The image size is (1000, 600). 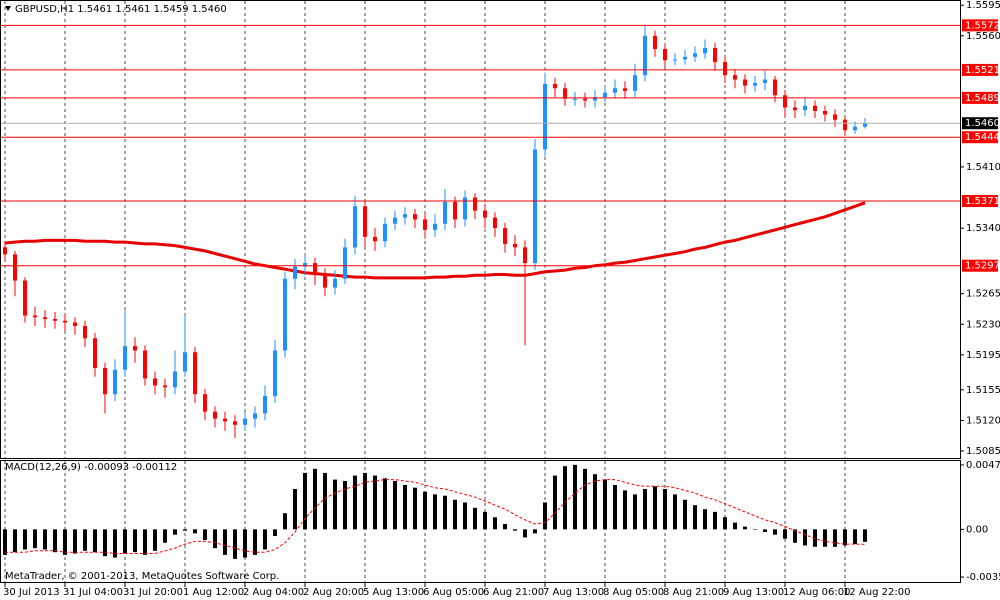 I want to click on y-tick-label: 1.5340, so click(x=983, y=228).